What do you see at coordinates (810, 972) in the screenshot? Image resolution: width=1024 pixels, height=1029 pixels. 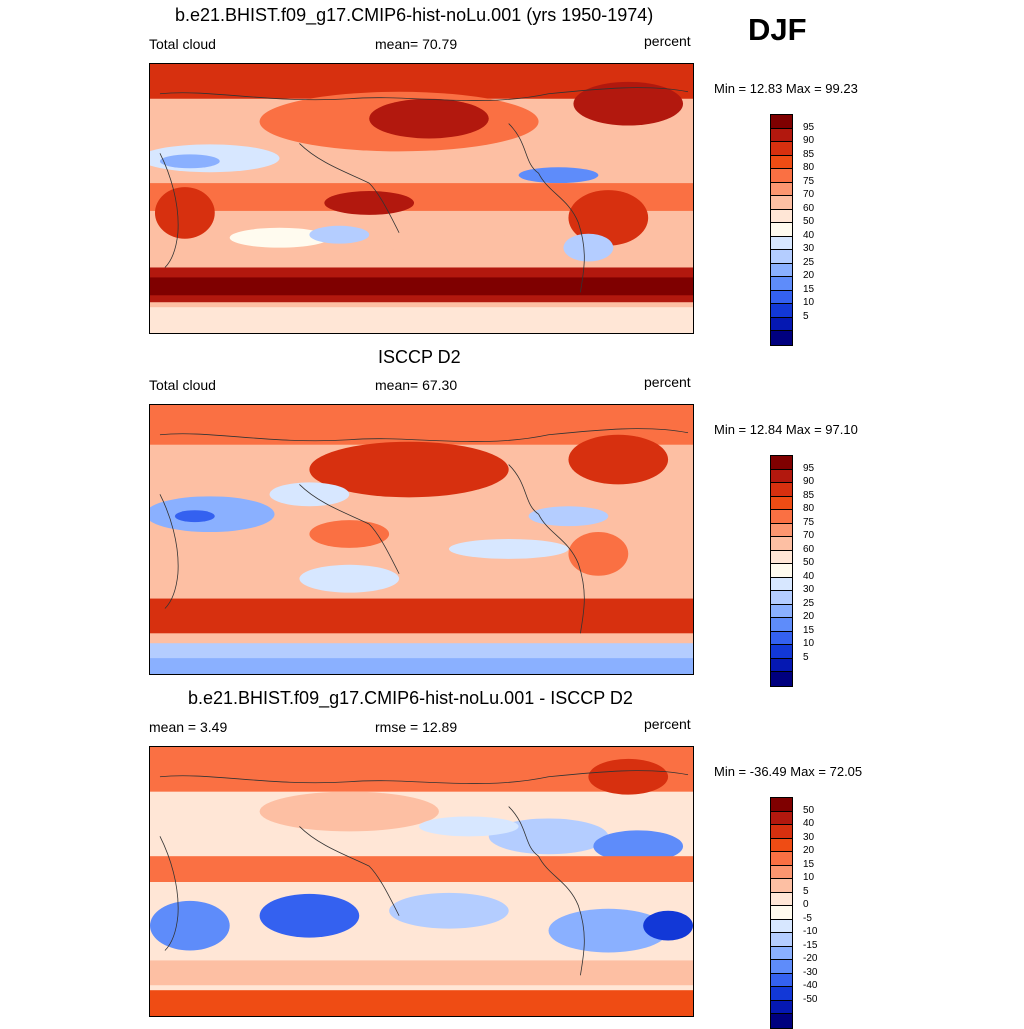 I see `colorbar-tick-label: -30` at bounding box center [810, 972].